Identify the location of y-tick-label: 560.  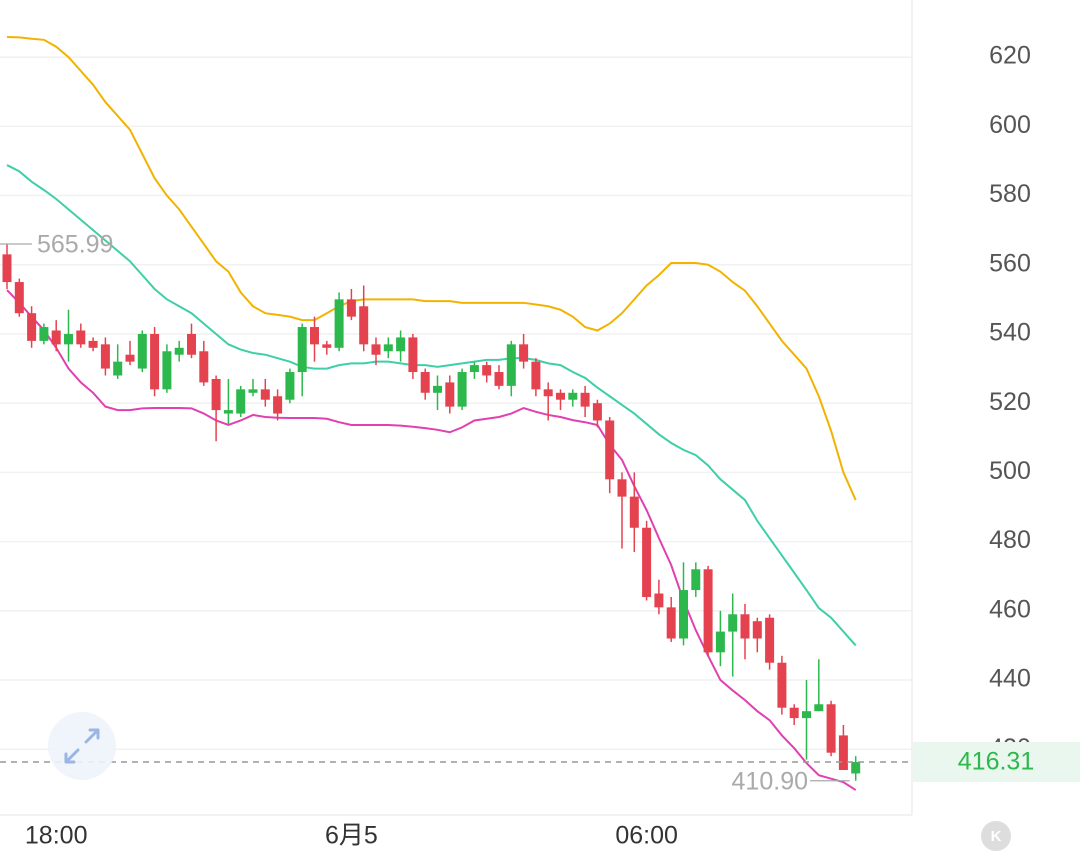
(1010, 263).